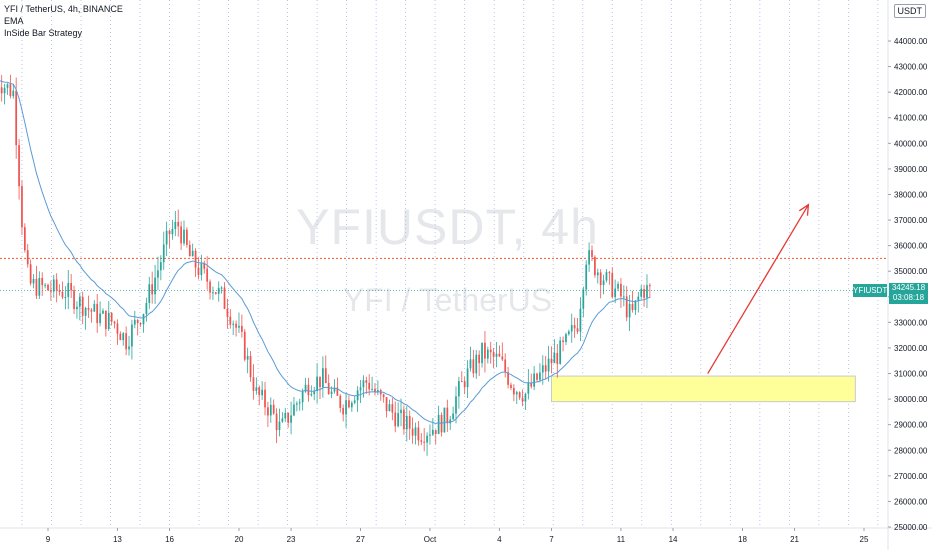 The height and width of the screenshot is (550, 932). I want to click on projection-arrow-shaft, so click(758, 289).